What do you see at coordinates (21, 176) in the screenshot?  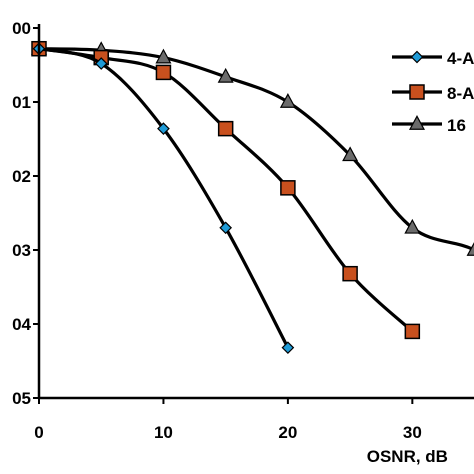 I see `y-tick-label: 02` at bounding box center [21, 176].